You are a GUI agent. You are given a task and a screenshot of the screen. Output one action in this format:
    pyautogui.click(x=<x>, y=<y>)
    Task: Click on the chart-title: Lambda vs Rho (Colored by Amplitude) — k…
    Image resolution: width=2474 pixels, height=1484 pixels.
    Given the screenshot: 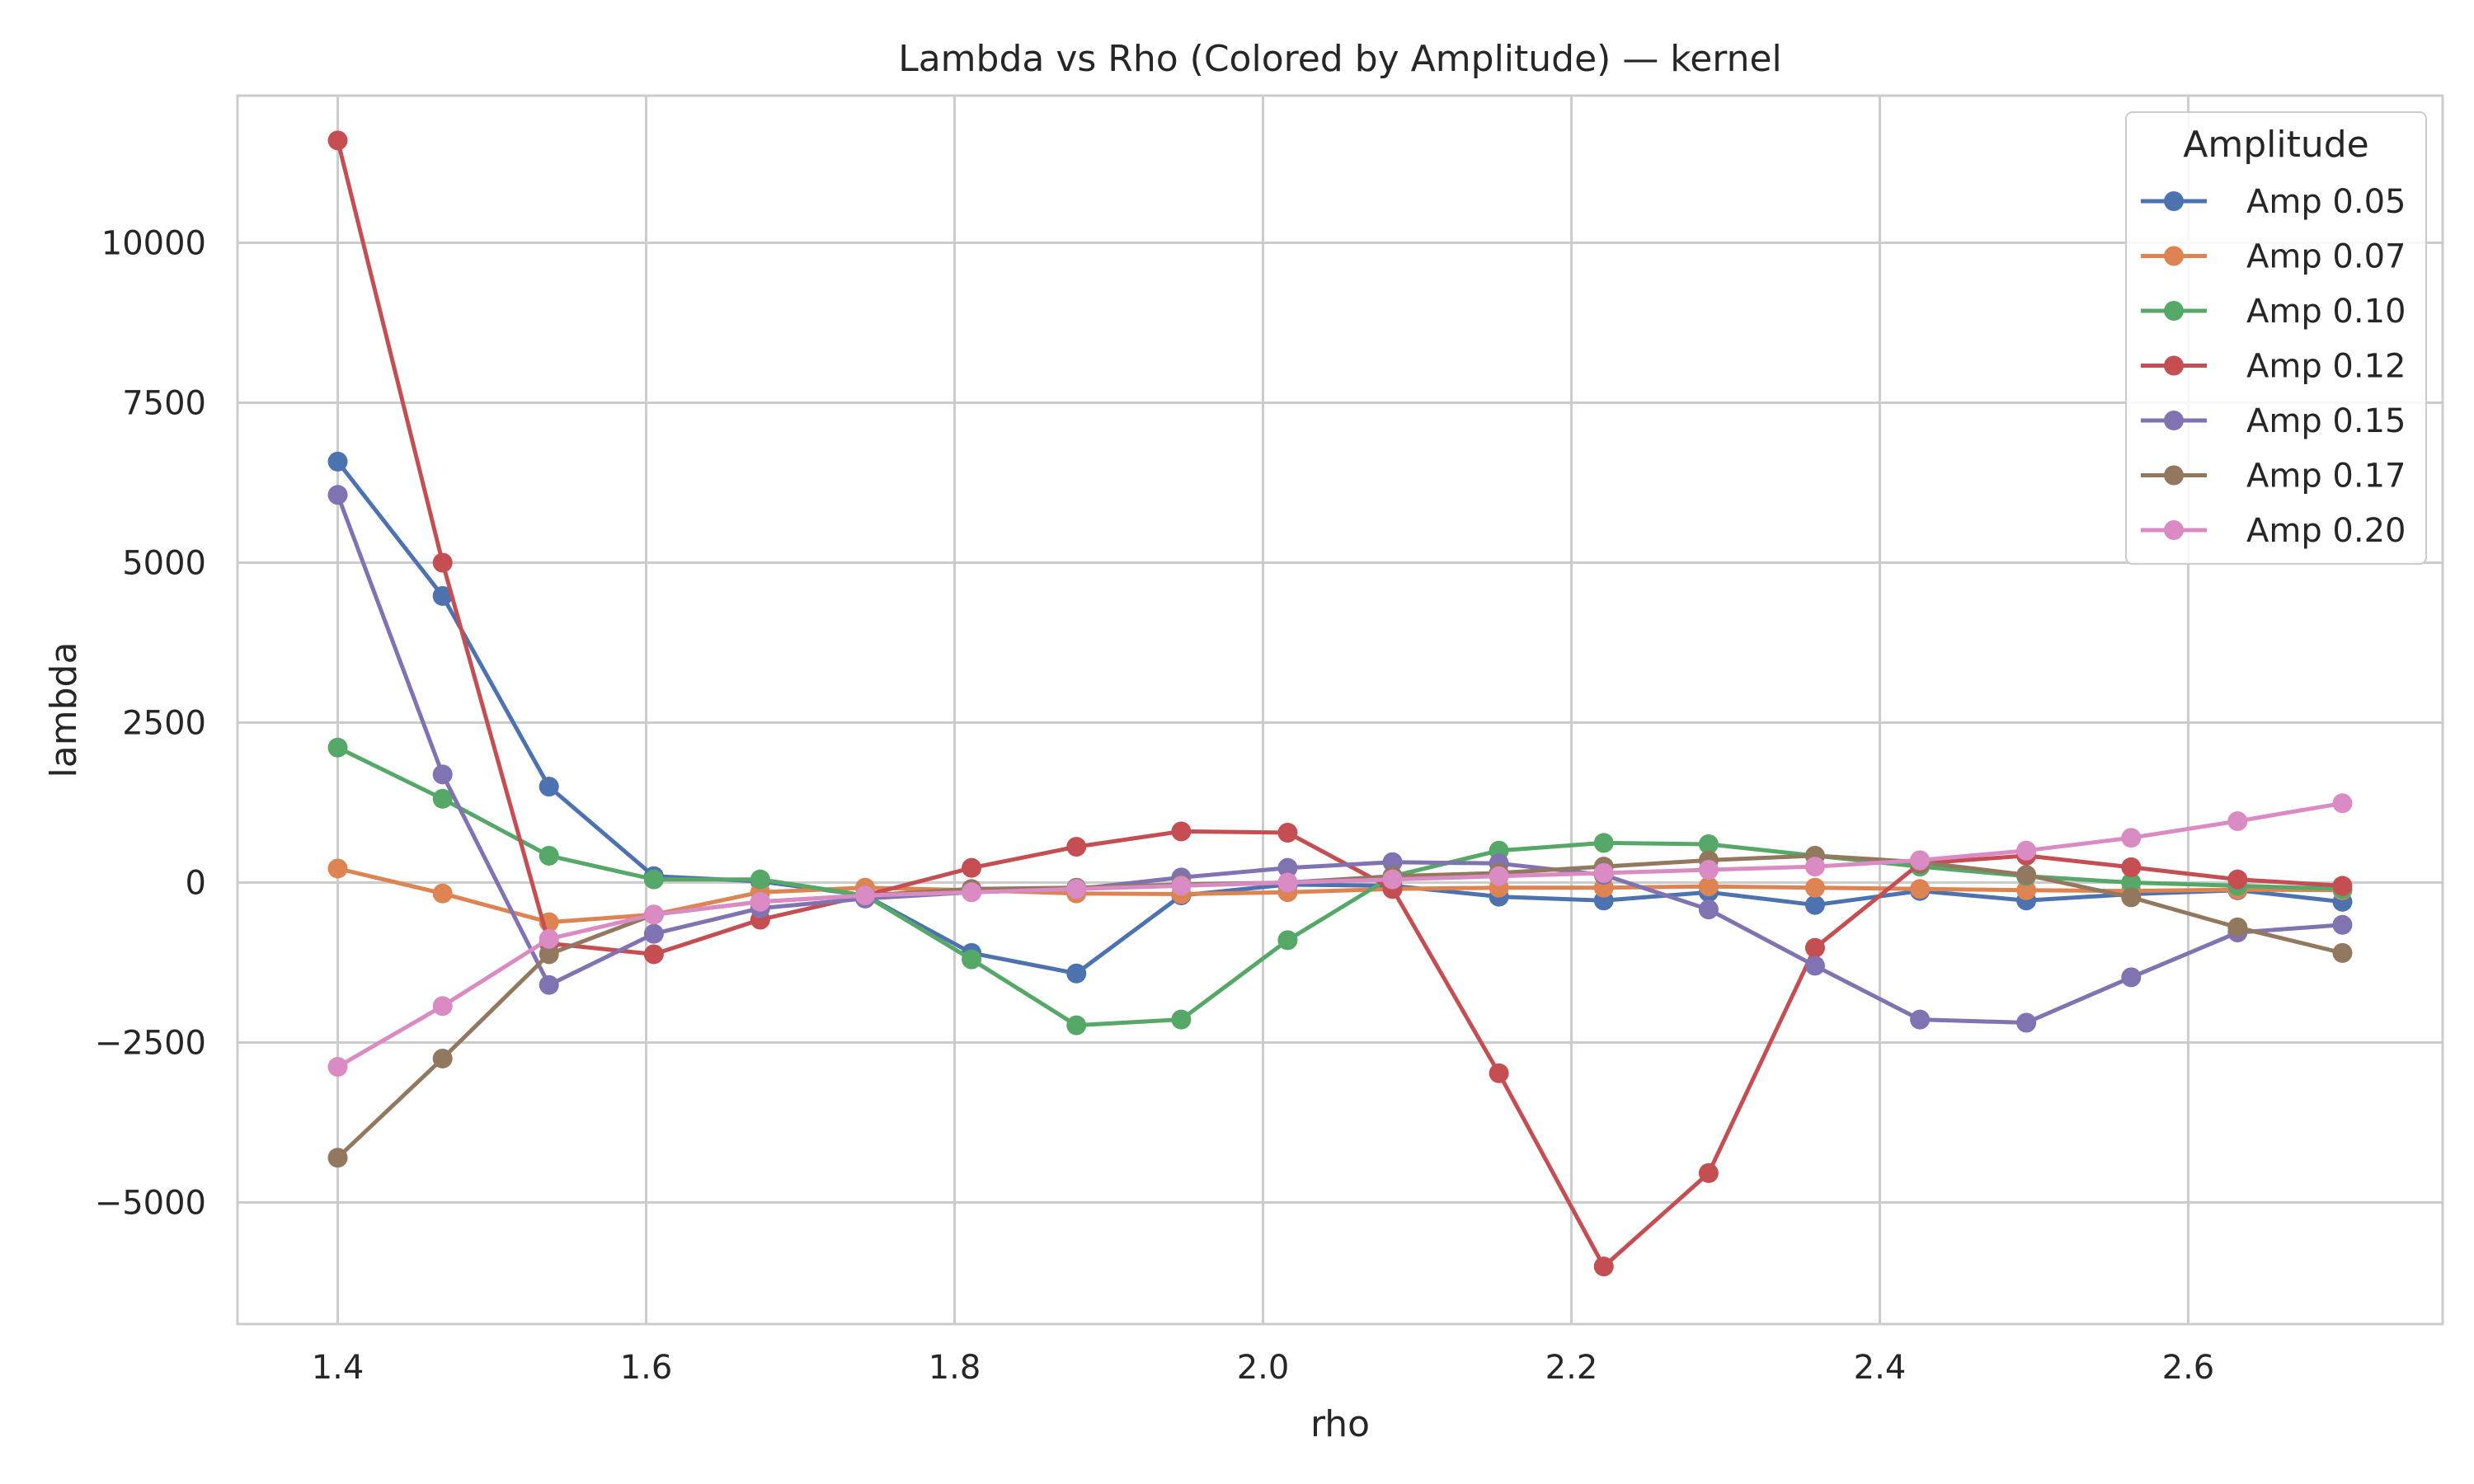 What is the action you would take?
    pyautogui.click(x=1340, y=59)
    